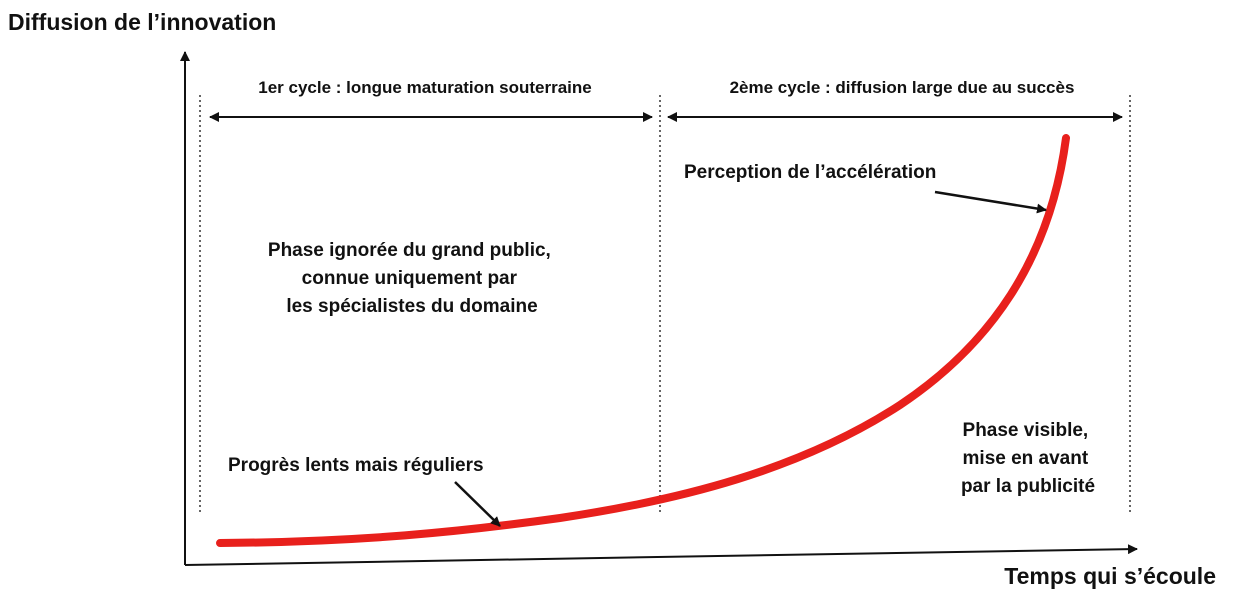  What do you see at coordinates (409, 250) in the screenshot?
I see `note-line: Phase ignorée du grand public,` at bounding box center [409, 250].